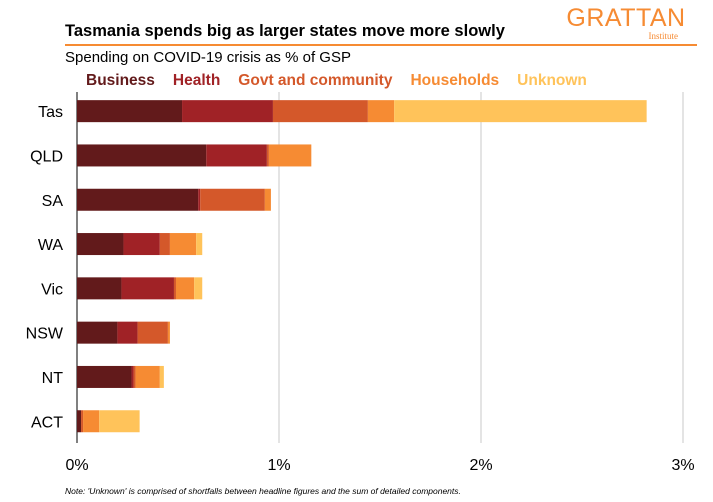  I want to click on x-tick-label: 0%, so click(76, 465).